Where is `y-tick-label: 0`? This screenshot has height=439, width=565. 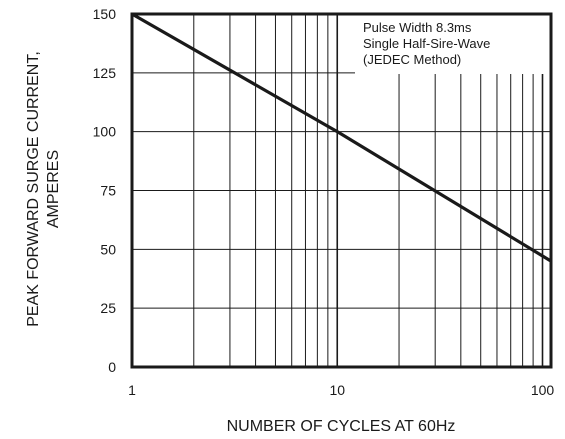 y-tick-label: 0 is located at coordinates (112, 367).